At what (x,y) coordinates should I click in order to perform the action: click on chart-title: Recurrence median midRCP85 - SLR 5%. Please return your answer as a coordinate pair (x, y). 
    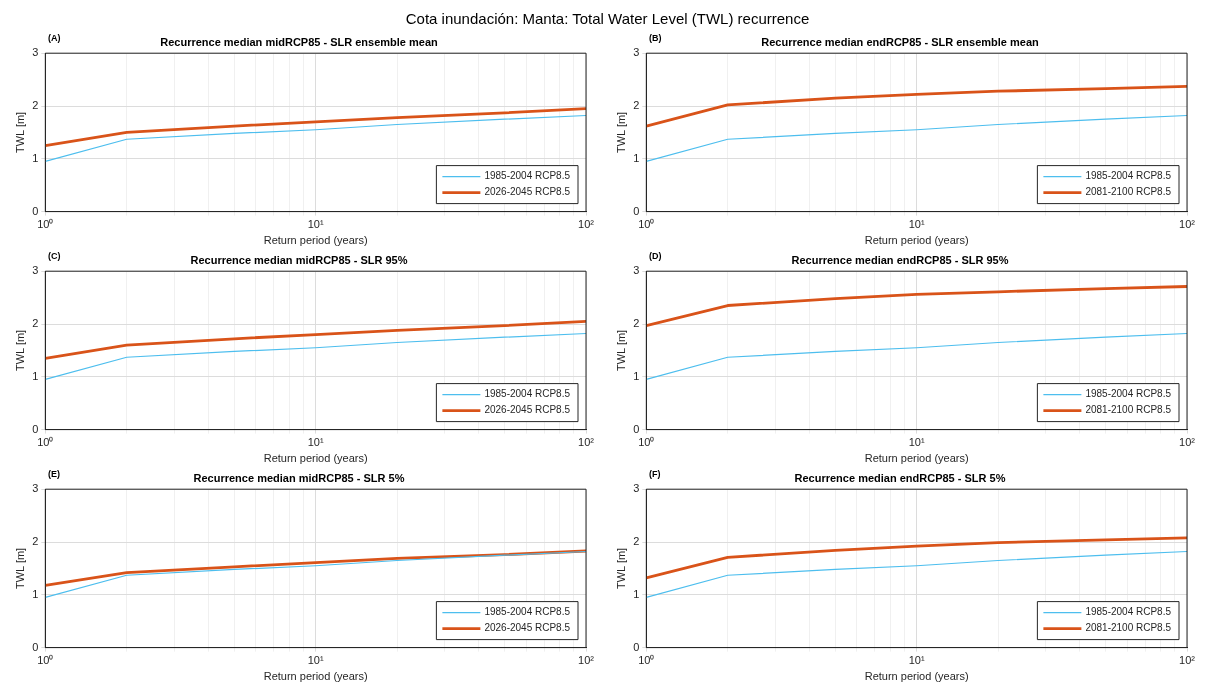
    Looking at the image, I should click on (299, 477).